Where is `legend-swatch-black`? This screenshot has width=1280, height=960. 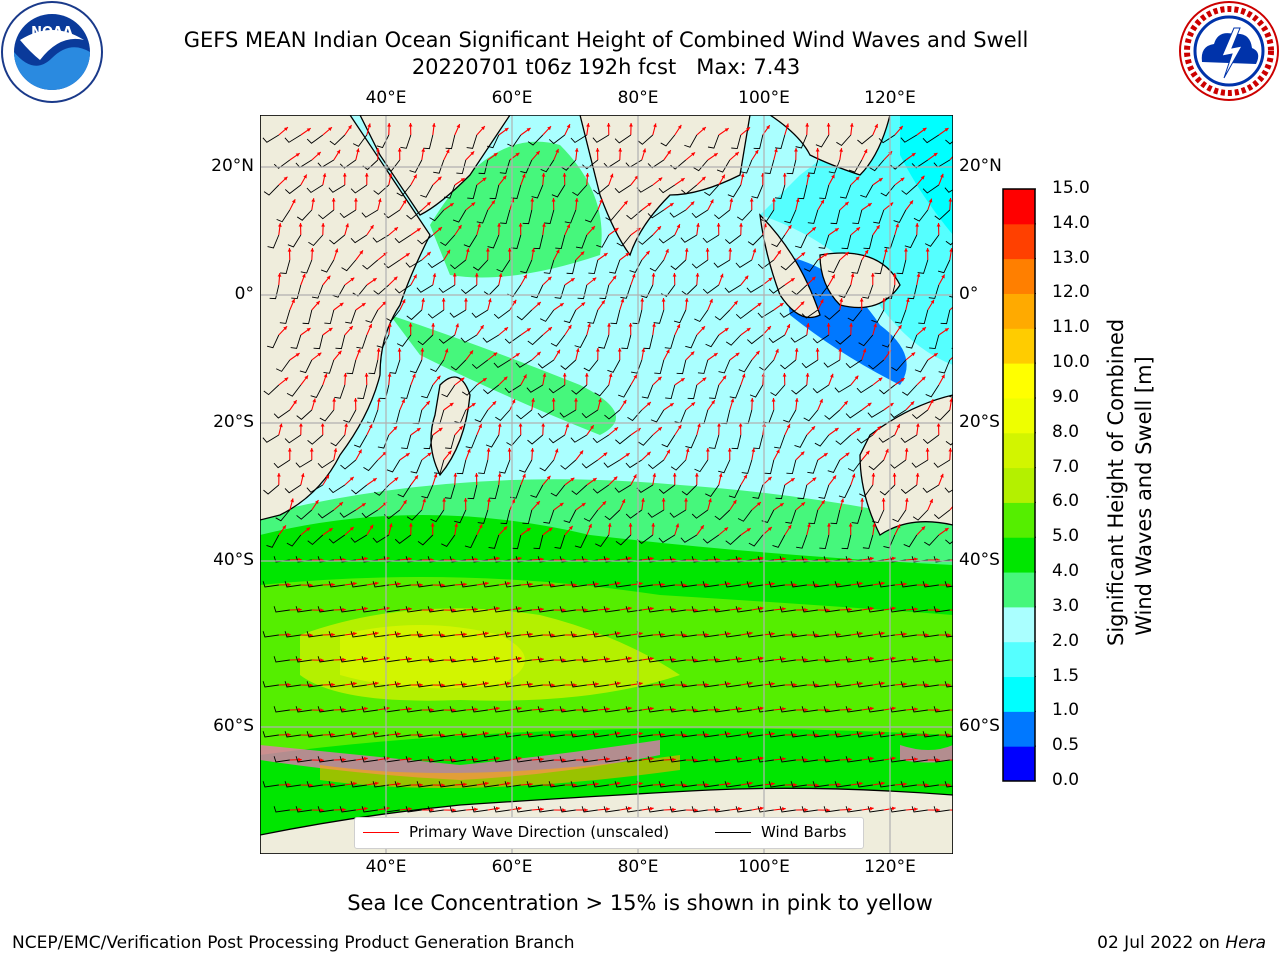
legend-swatch-black is located at coordinates (733, 832).